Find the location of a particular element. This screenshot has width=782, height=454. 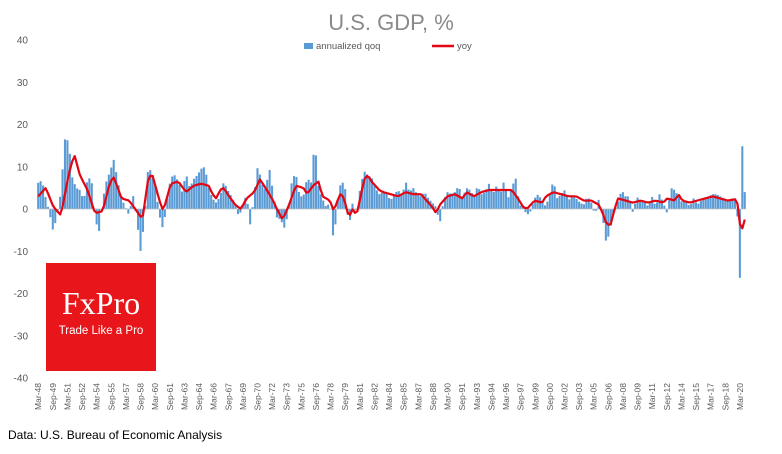

x-tick-label: Sep-03 is located at coordinates (579, 397).